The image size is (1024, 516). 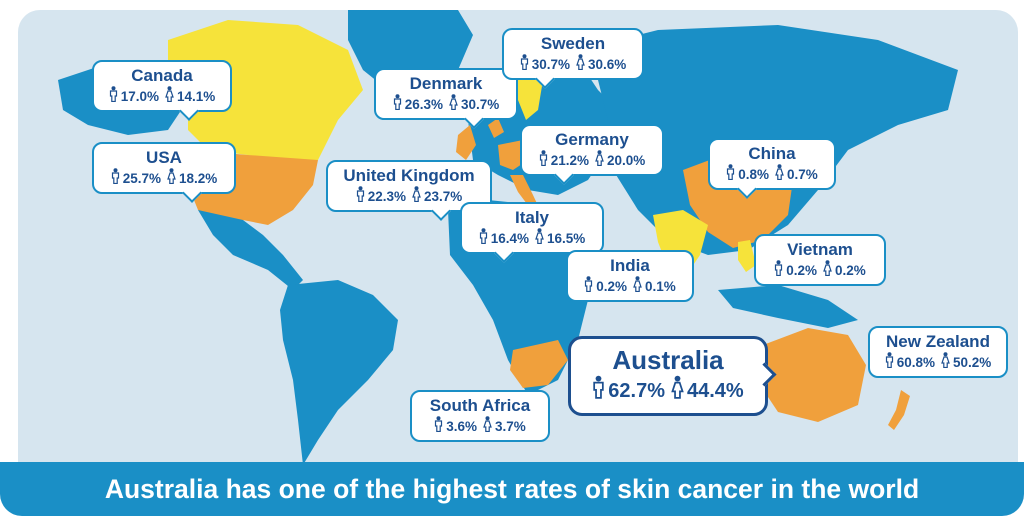 I want to click on country-australia, so click(x=813, y=375).